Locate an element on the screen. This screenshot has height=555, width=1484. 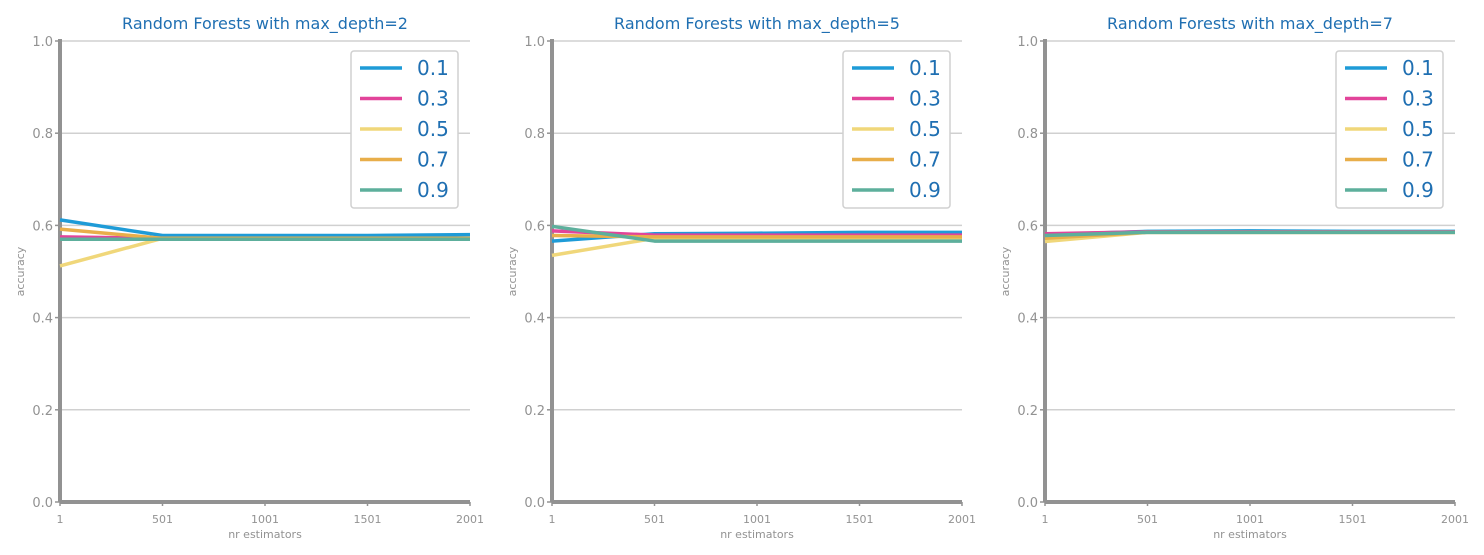
series-line-0.3 is located at coordinates (756, 233).